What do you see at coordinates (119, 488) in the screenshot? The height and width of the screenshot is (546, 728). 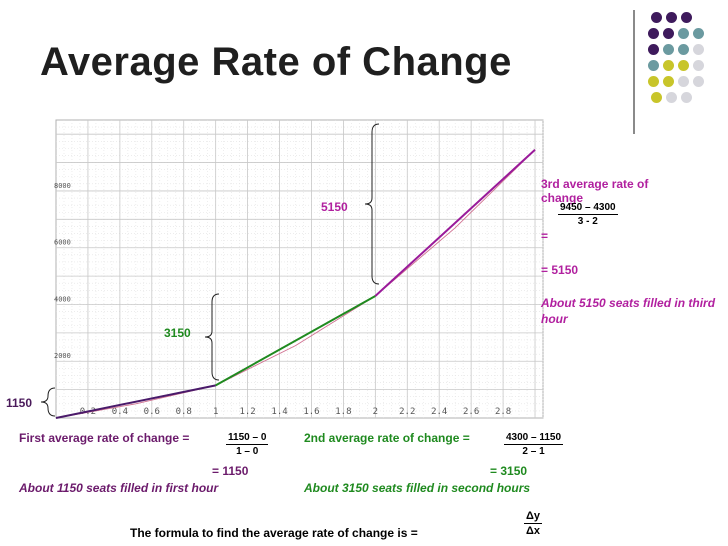 I see `first-note: About 1150 seats filled in first hour` at bounding box center [119, 488].